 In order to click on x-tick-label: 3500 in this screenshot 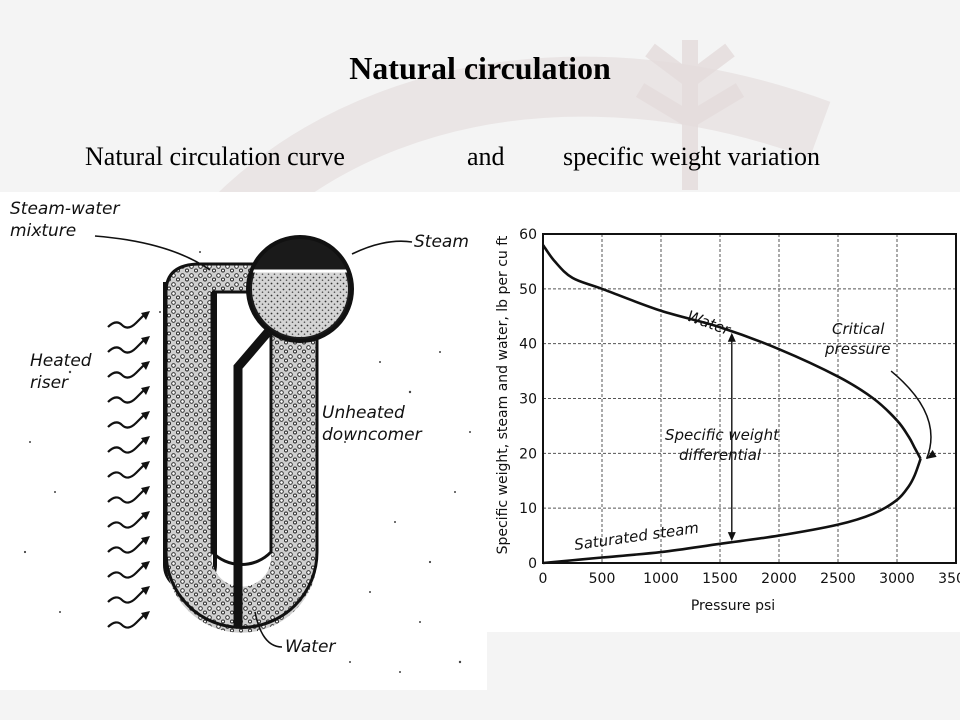, I will do `click(949, 579)`.